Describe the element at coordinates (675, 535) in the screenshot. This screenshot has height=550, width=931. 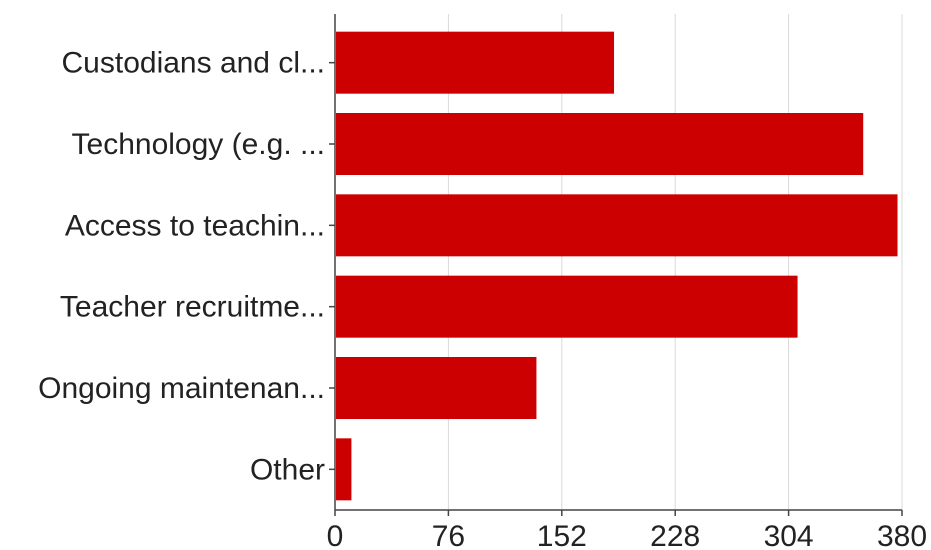
I see `x-tick-label: 228` at that location.